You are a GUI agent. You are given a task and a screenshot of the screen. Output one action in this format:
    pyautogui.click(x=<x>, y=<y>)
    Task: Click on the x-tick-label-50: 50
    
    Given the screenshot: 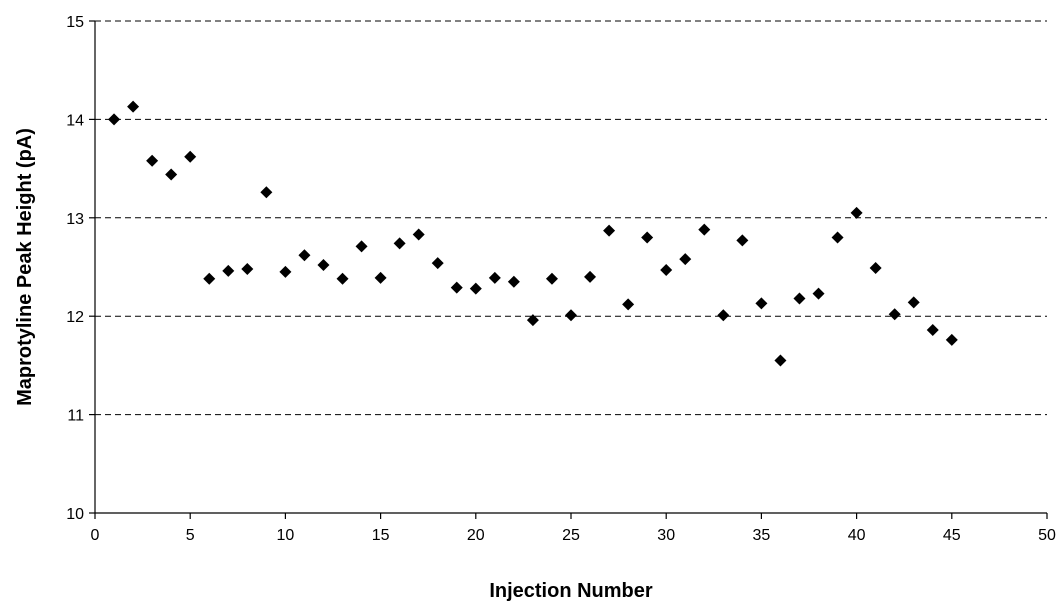 What is the action you would take?
    pyautogui.click(x=1047, y=535)
    